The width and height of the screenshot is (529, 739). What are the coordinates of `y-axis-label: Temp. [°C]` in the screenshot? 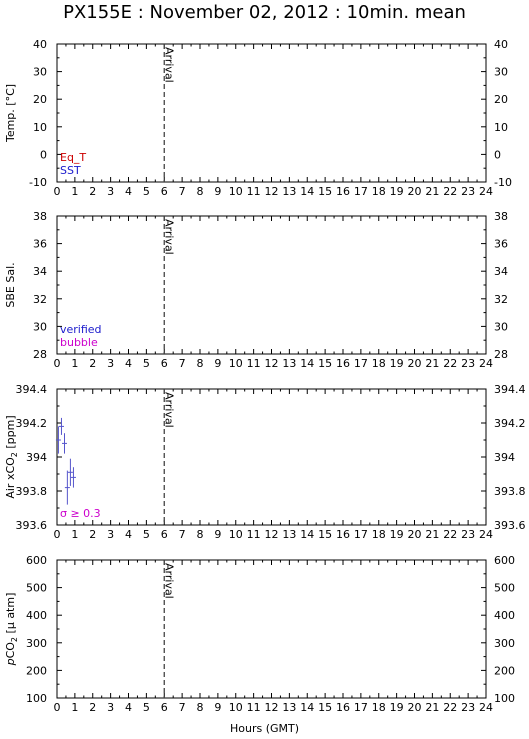 It's located at (10, 113).